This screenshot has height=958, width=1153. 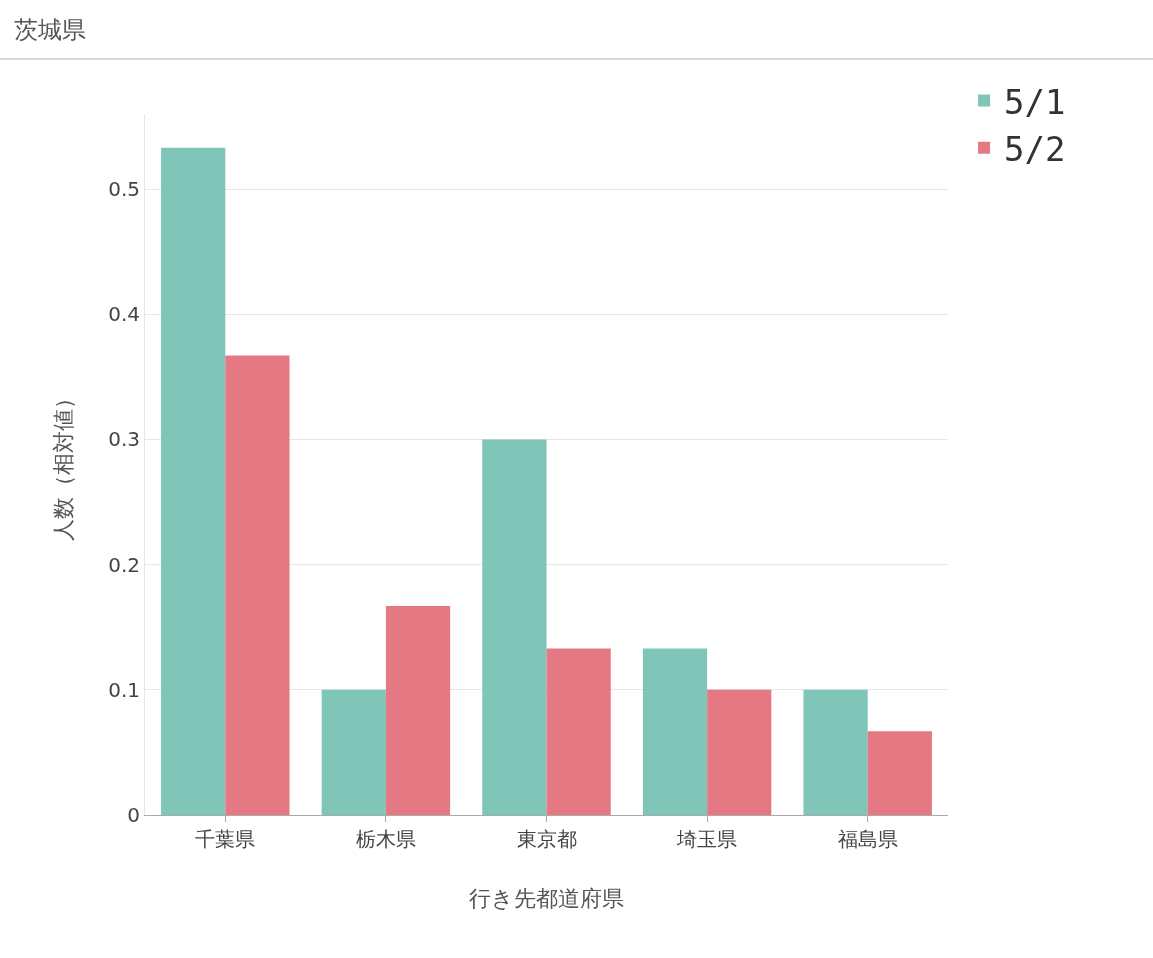 What do you see at coordinates (124, 189) in the screenshot?
I see `y-tick-label: 0.5` at bounding box center [124, 189].